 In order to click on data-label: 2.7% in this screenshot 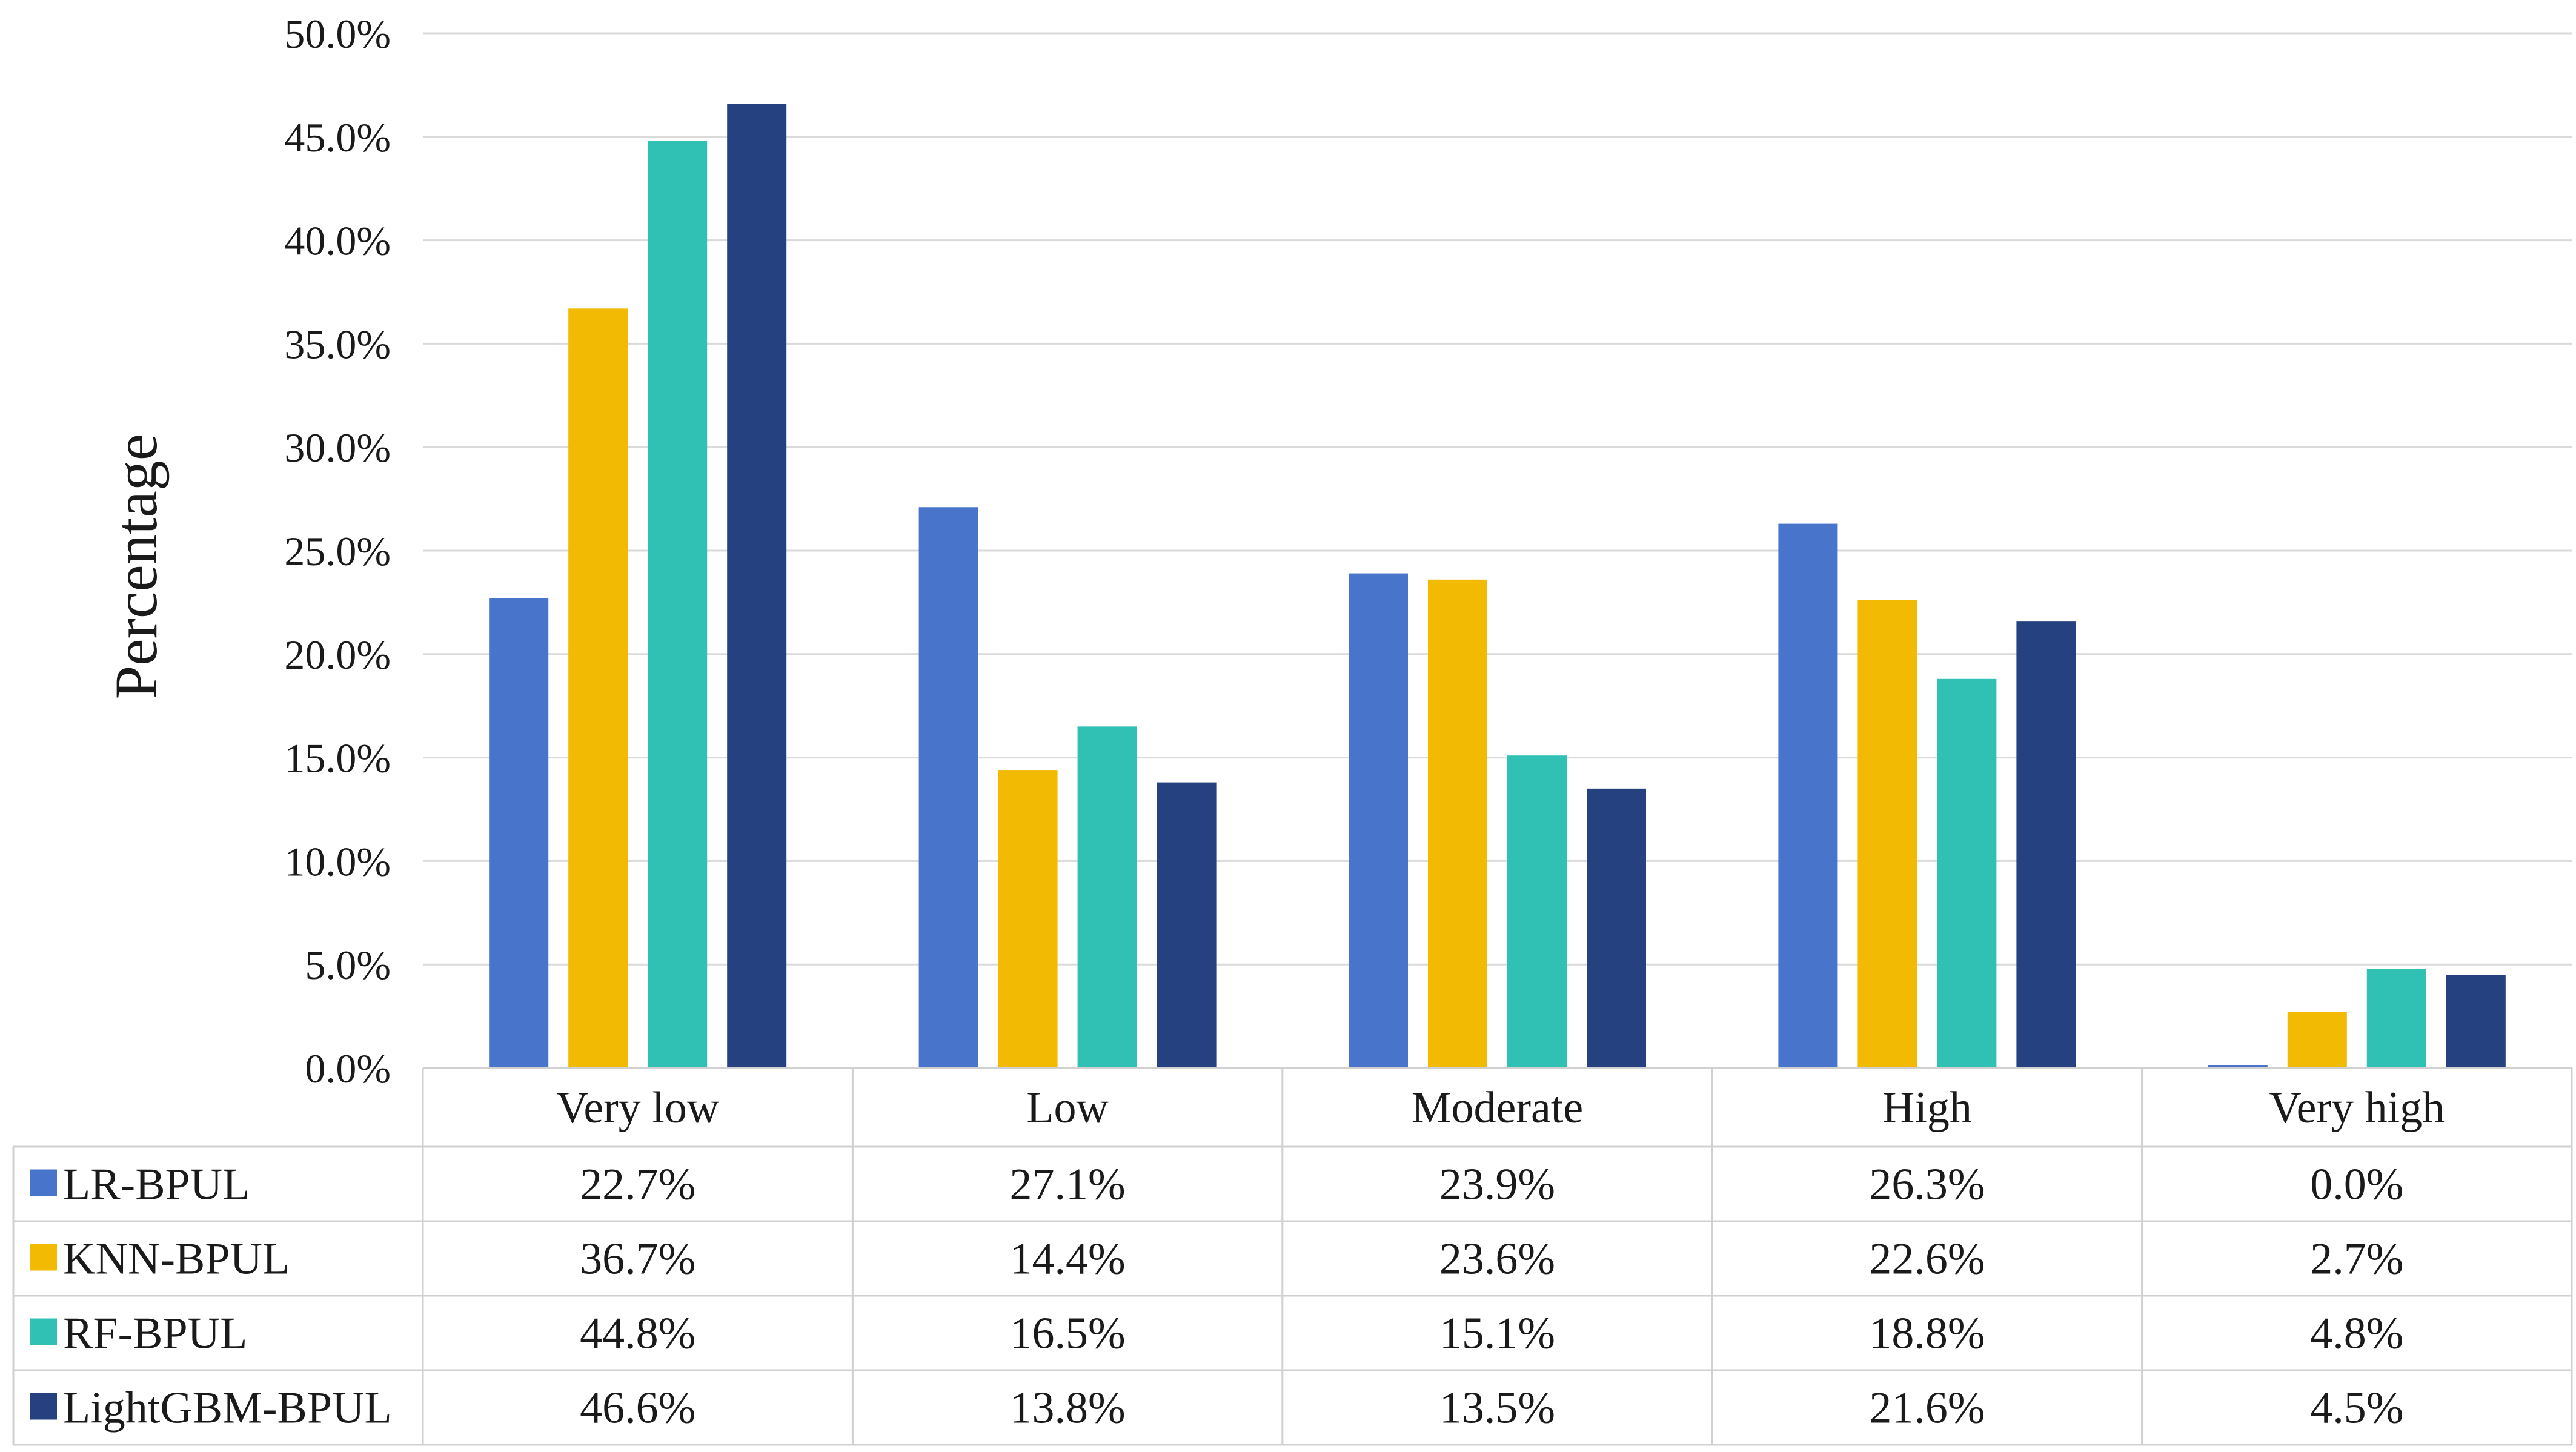, I will do `click(2356, 1259)`.